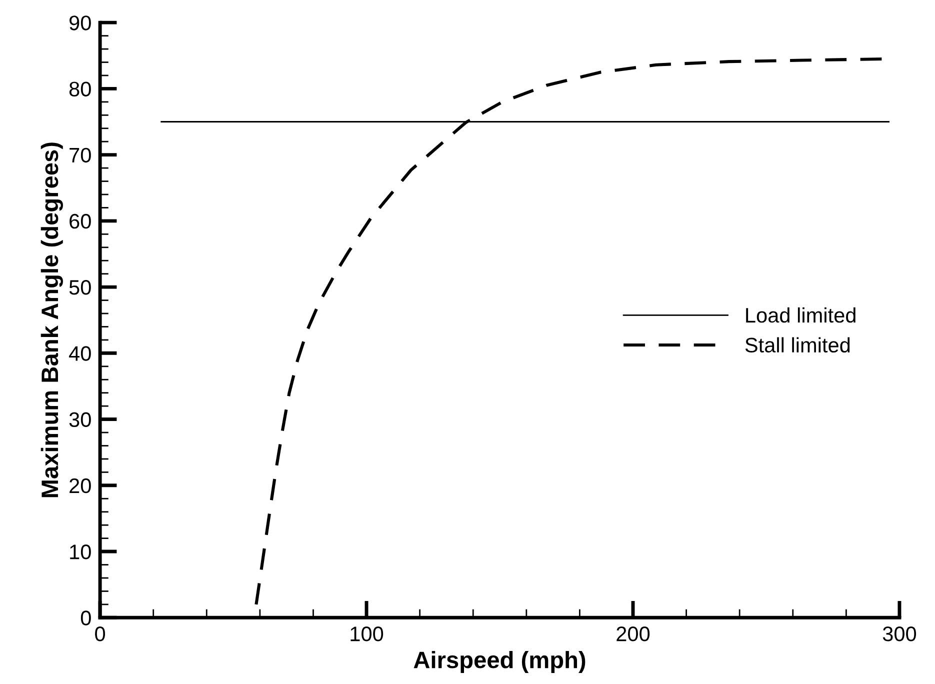 The width and height of the screenshot is (935, 684). What do you see at coordinates (51, 320) in the screenshot?
I see `y-axis-title: Maximum Bank Angle (degrees)` at bounding box center [51, 320].